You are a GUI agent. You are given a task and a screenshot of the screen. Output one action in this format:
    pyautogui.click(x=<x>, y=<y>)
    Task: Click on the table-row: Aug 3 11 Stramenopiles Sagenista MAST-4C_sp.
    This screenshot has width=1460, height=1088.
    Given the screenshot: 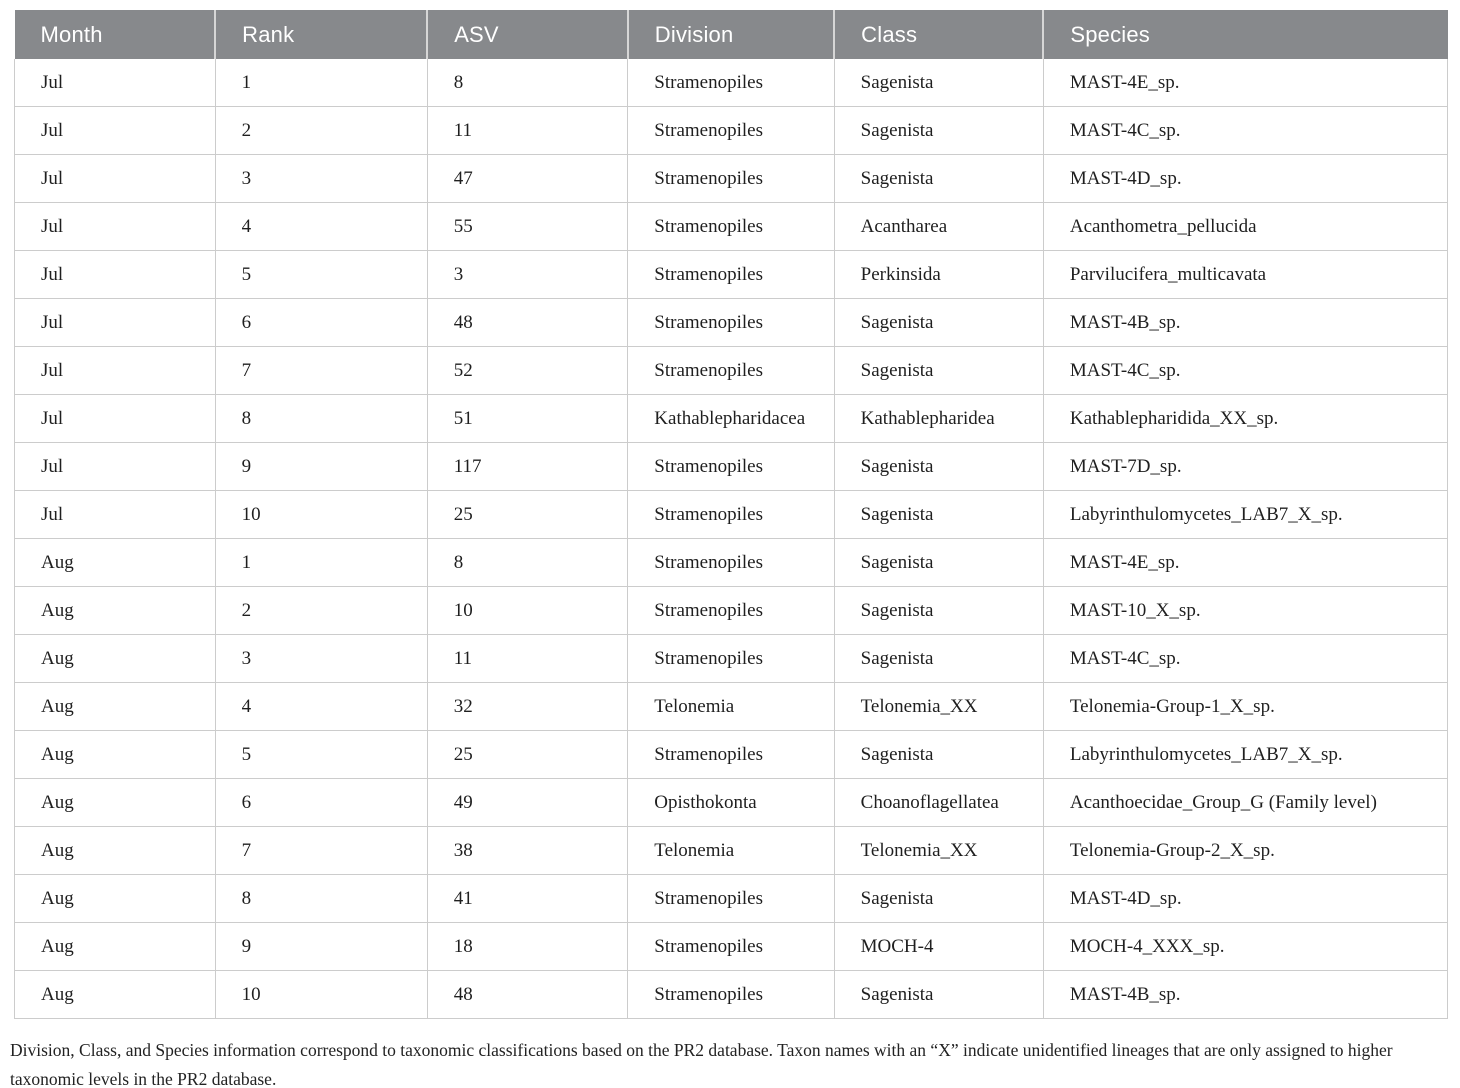 What is the action you would take?
    pyautogui.click(x=731, y=658)
    